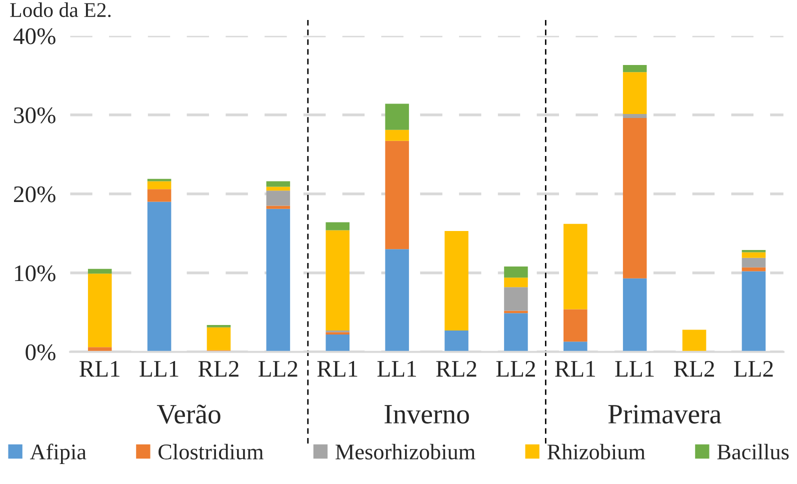 The width and height of the screenshot is (797, 484). I want to click on y-tick-label: 20%, so click(35, 194).